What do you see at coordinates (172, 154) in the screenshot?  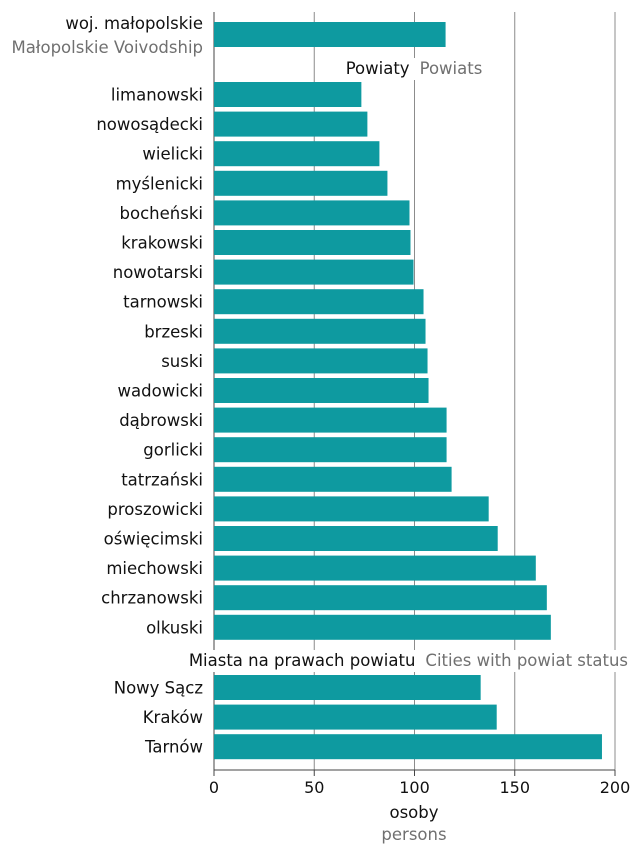 I see `category-label: wielicki` at bounding box center [172, 154].